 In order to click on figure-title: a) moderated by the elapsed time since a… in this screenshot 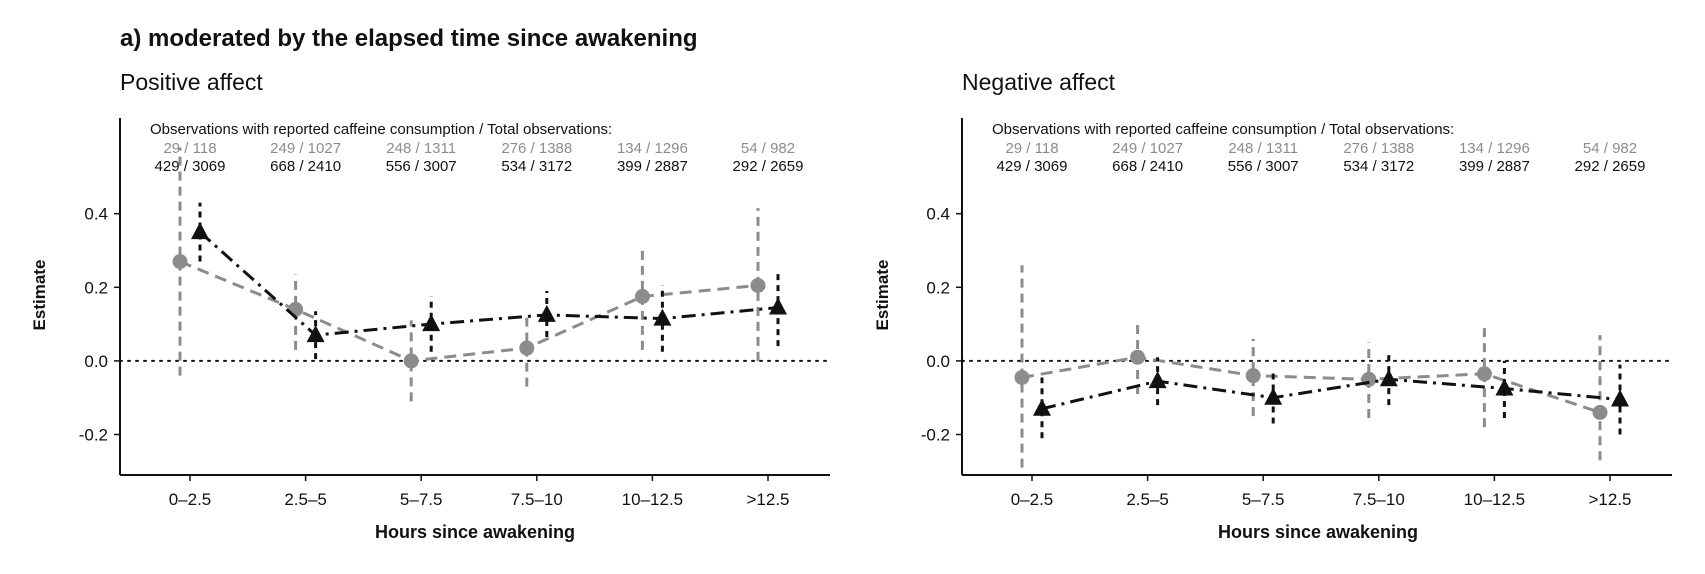, I will do `click(409, 38)`.